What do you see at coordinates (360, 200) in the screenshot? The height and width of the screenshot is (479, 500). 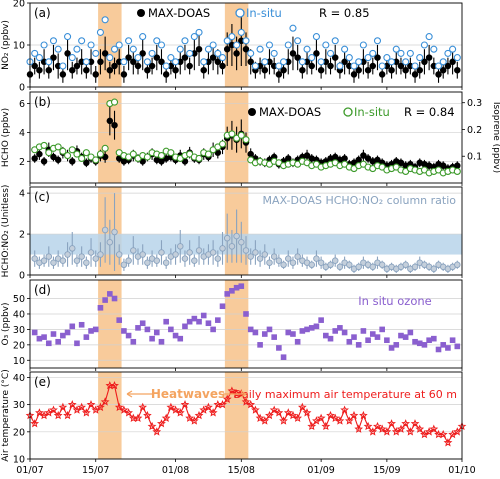 I see `ratio-annotation: MAX-DOAS HCHO:NO₂ column ratio` at bounding box center [360, 200].